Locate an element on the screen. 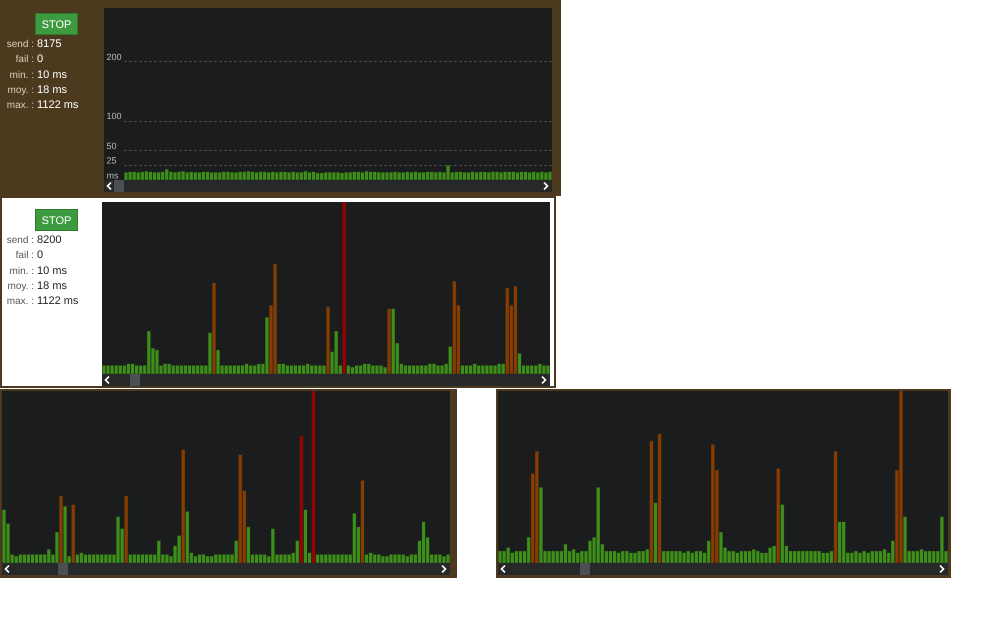 This screenshot has width=999, height=634. y-tick-label: ms is located at coordinates (112, 175).